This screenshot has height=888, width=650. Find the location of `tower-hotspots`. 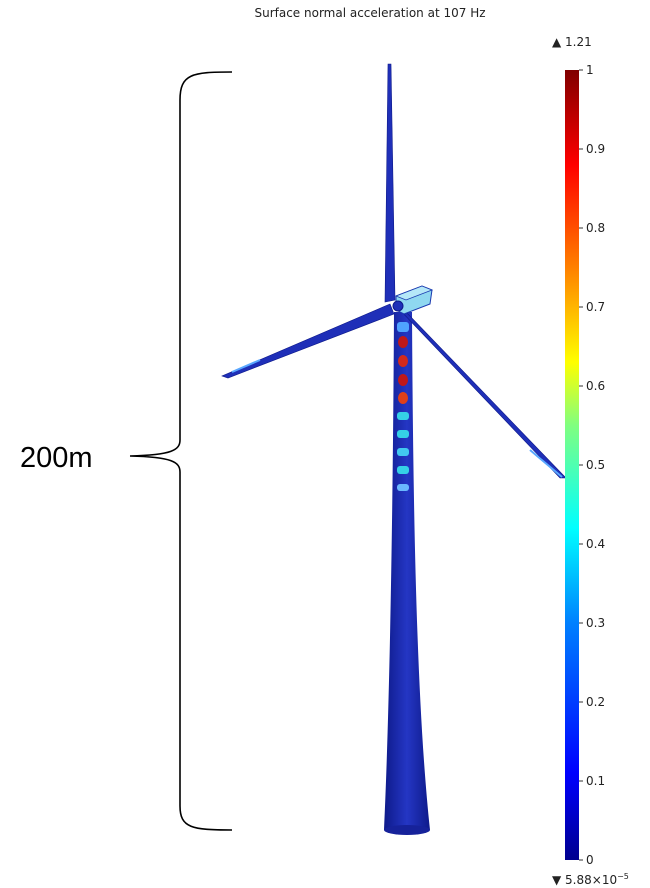

tower-hotspots is located at coordinates (403, 406).